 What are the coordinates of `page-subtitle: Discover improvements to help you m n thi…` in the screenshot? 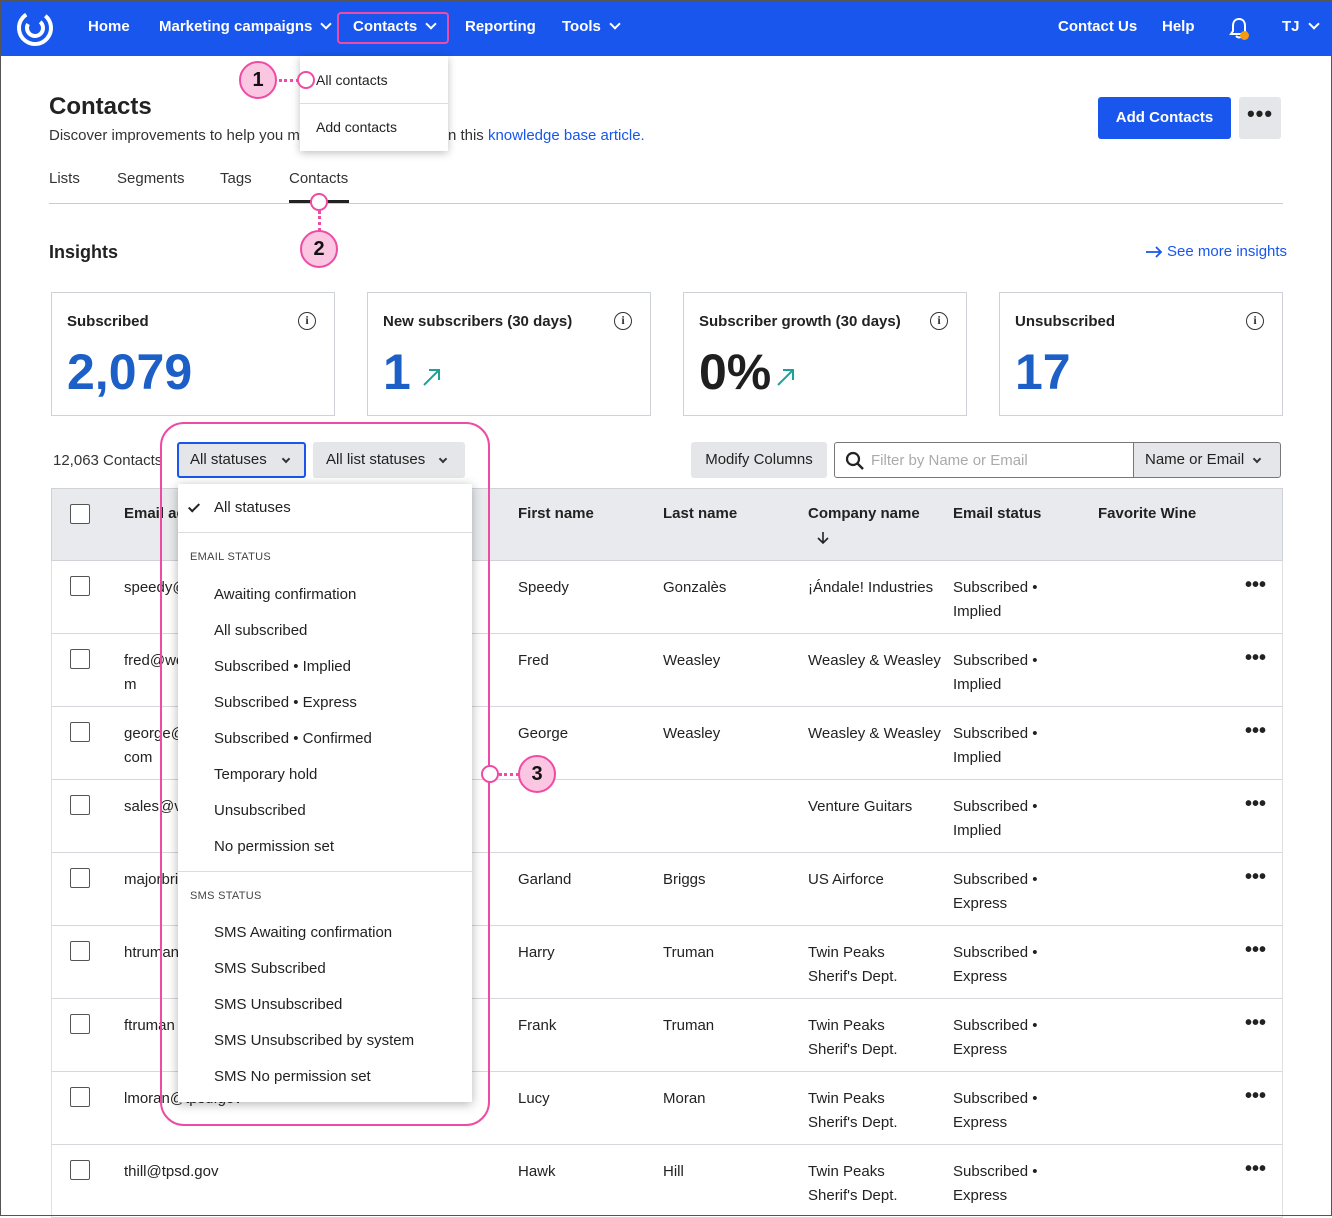 It's located at (347, 135).